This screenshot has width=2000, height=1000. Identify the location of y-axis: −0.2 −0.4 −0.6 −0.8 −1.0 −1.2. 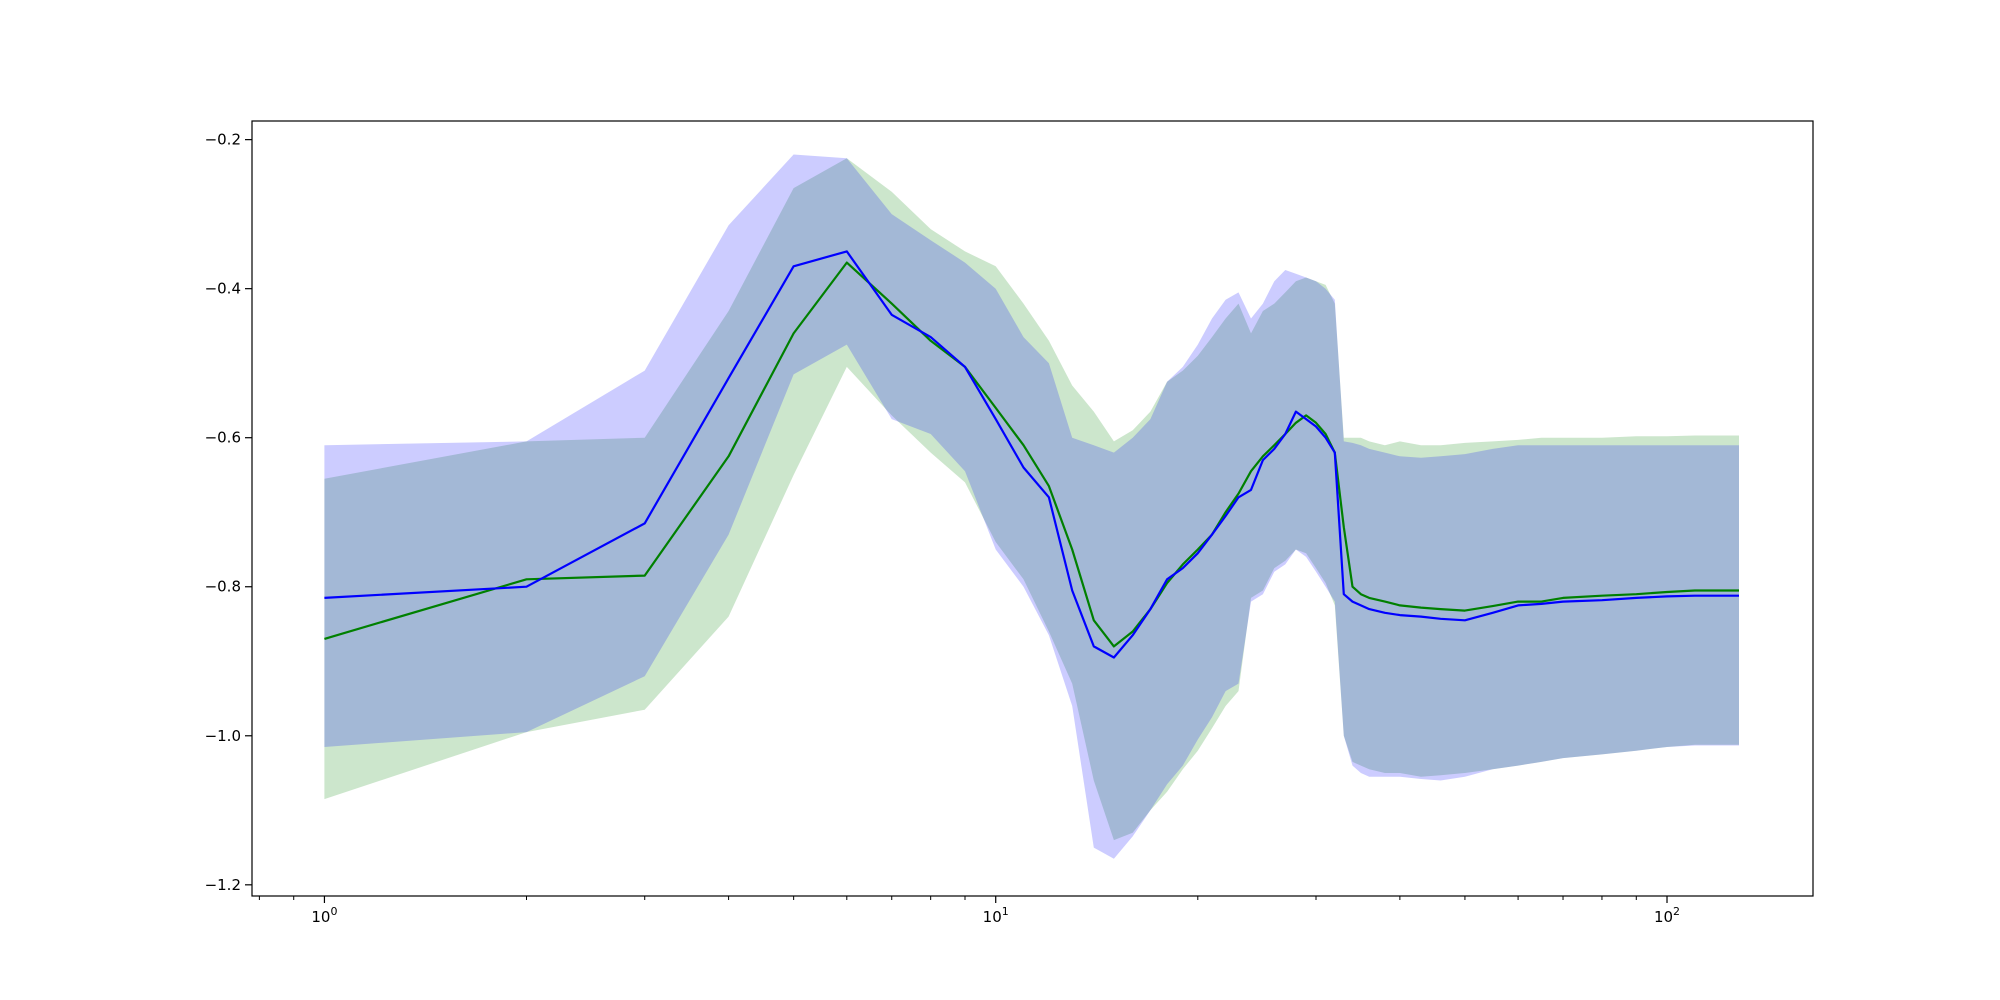
(228, 512).